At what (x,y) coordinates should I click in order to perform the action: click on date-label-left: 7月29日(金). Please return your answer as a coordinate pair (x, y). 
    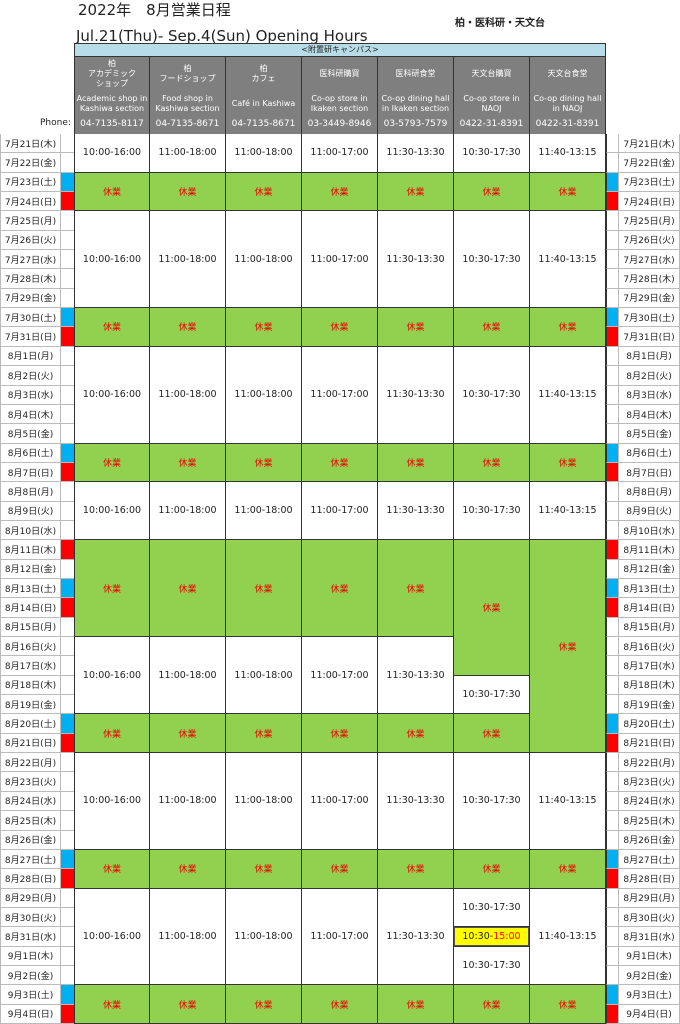
    Looking at the image, I should click on (30, 298).